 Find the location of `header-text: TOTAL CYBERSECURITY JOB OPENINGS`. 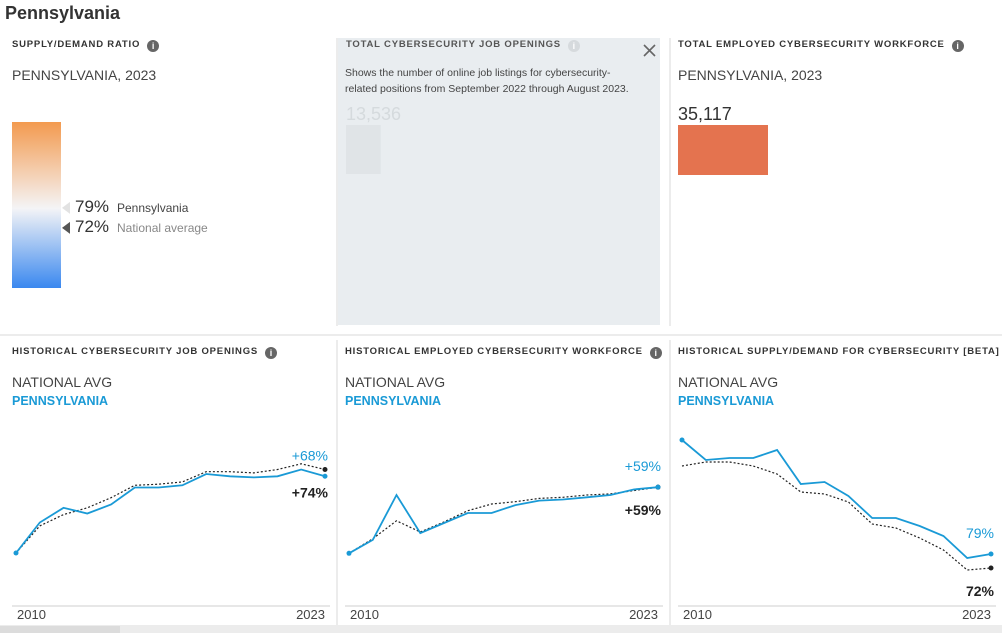

header-text: TOTAL CYBERSECURITY JOB OPENINGS is located at coordinates (453, 44).